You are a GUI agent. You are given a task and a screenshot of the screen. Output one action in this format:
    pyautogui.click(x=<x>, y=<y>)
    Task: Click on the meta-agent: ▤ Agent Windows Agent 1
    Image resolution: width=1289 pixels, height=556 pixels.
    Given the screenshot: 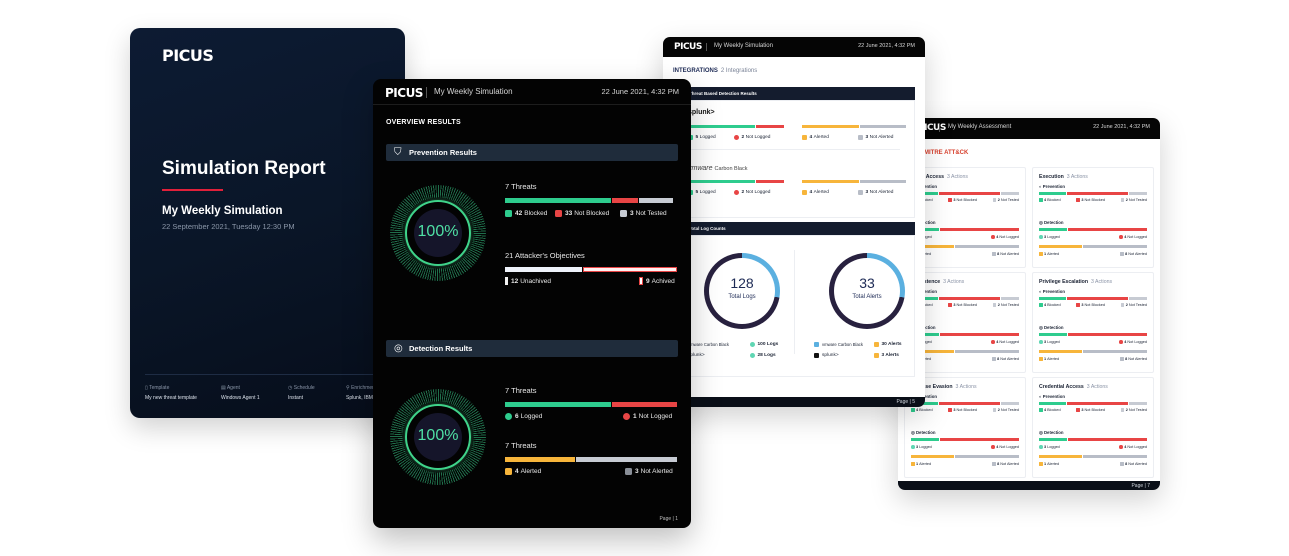 What is the action you would take?
    pyautogui.click(x=240, y=393)
    